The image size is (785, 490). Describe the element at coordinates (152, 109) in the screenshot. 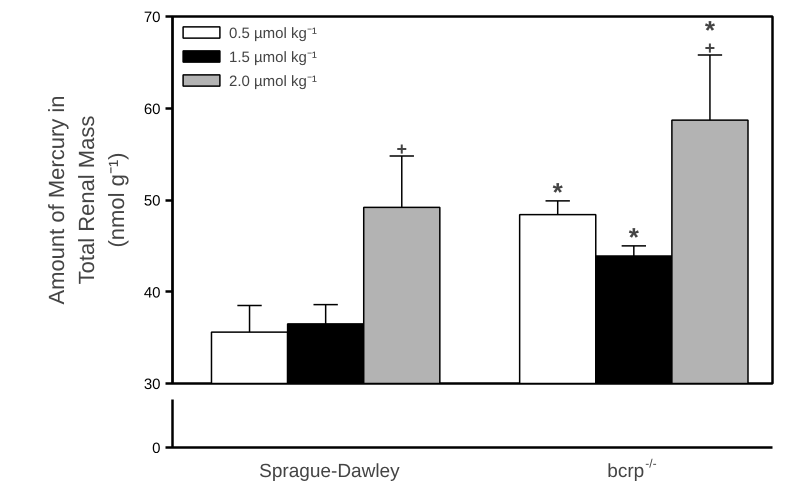

I see `y-tick-label: 60` at that location.